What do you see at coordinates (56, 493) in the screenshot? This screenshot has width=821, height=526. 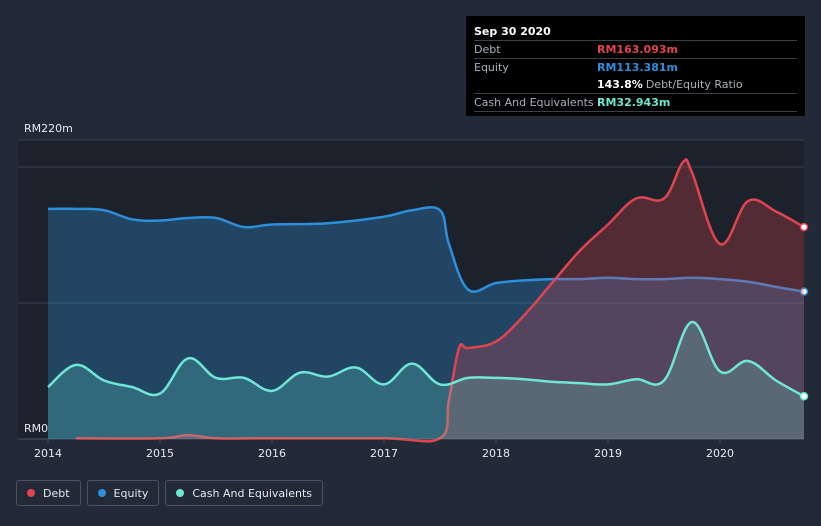 I see `legend-label-debt: Debt` at bounding box center [56, 493].